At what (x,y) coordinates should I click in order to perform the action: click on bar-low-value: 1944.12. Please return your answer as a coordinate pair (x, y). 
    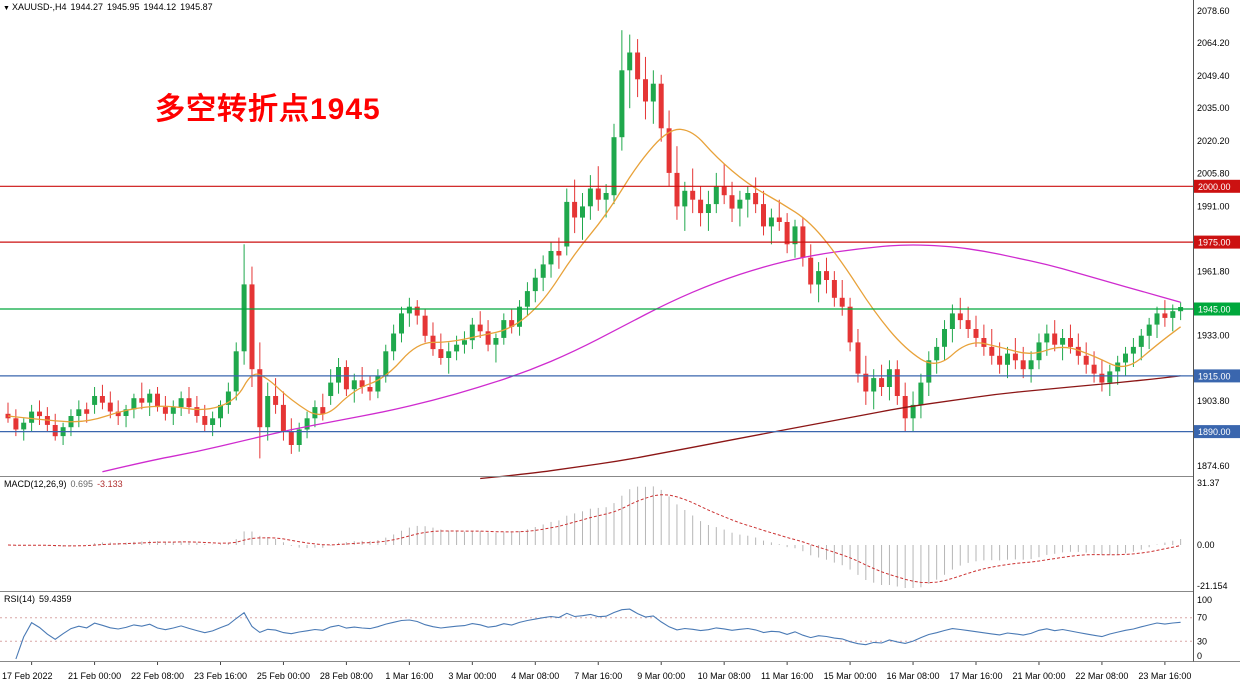
    Looking at the image, I should click on (160, 7).